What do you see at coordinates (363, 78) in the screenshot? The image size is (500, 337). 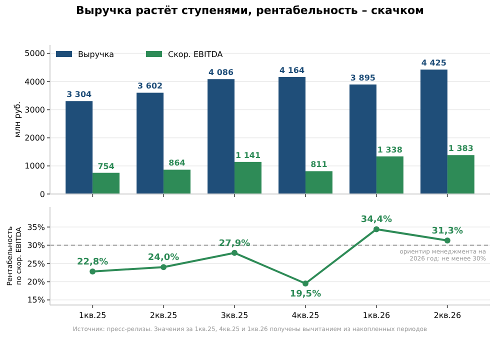 I see `data-label: 3 895` at bounding box center [363, 78].